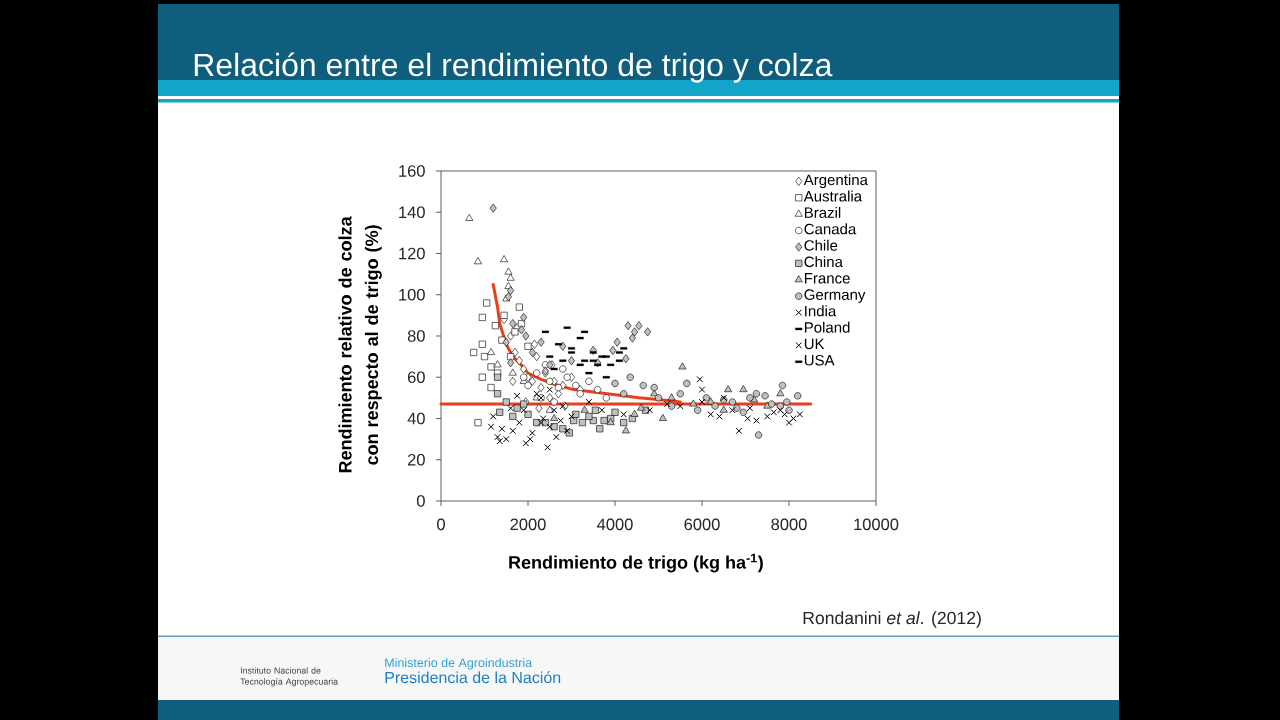 This screenshot has width=1280, height=720. I want to click on y-tick-label: 140, so click(412, 212).